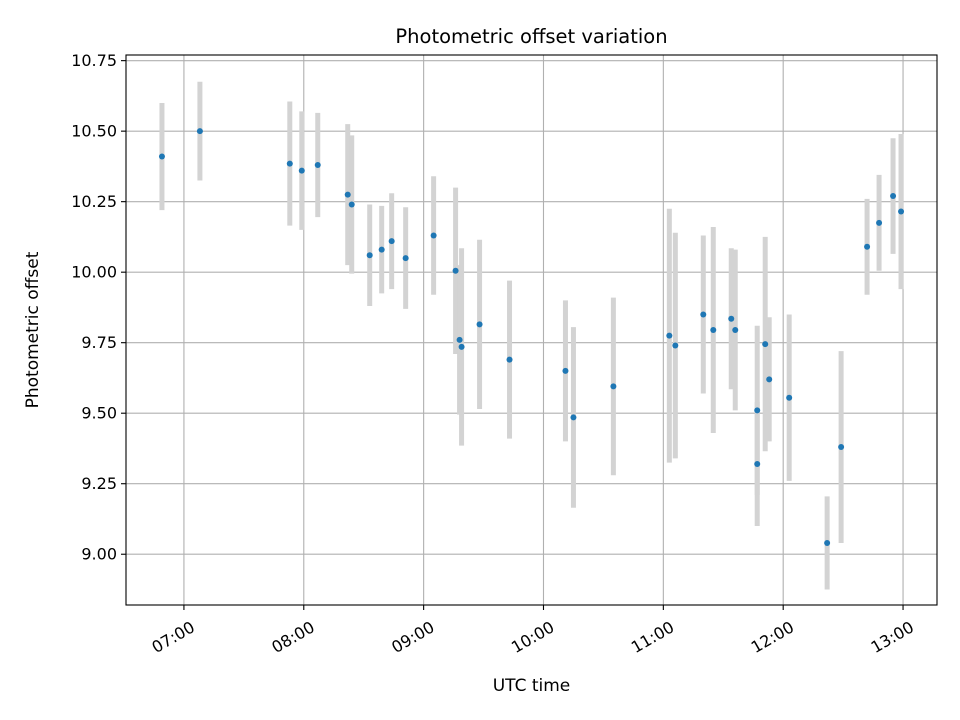 This screenshot has width=960, height=720. Describe the element at coordinates (33, 329) in the screenshot. I see `y-axis-label: Photometric offset` at that location.